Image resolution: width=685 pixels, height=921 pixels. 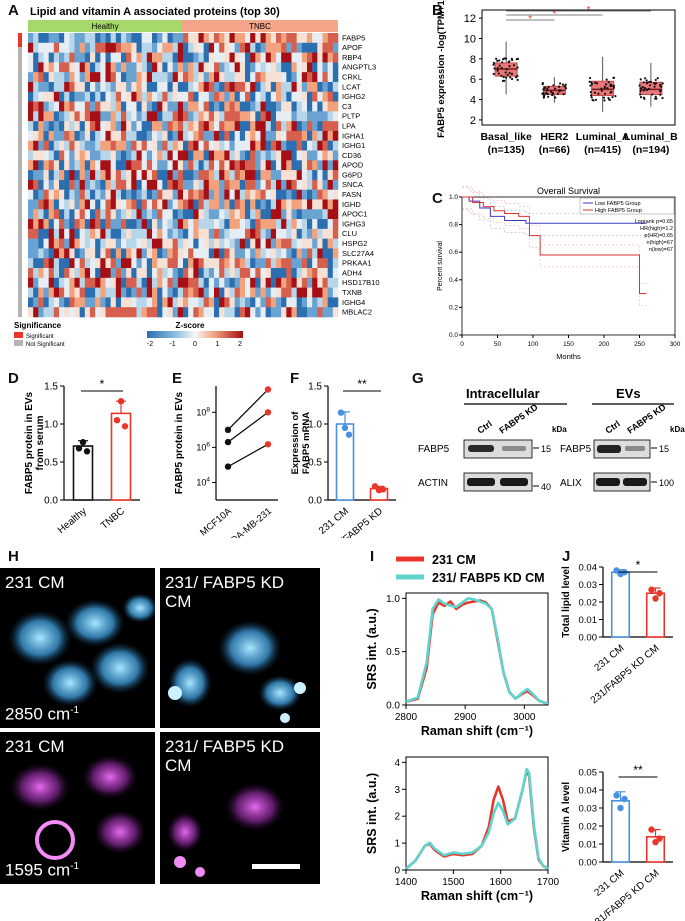 What do you see at coordinates (102, 384) in the screenshot?
I see `sig-star: *` at bounding box center [102, 384].